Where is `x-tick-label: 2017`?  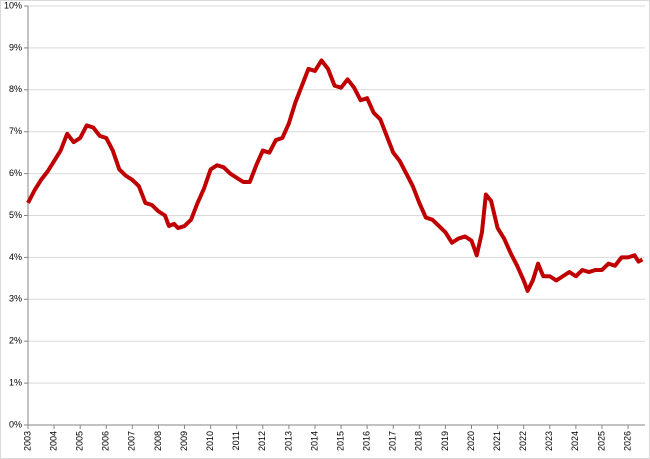
x-tick-label: 2017 is located at coordinates (393, 441).